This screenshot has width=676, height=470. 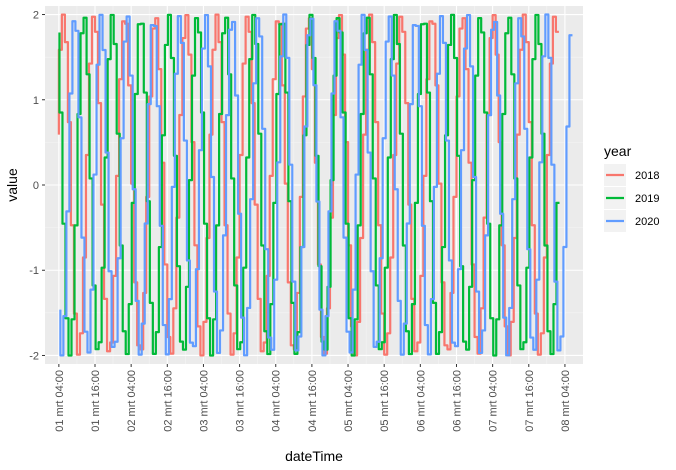 I want to click on x-axis-title: dateTime, so click(x=314, y=456).